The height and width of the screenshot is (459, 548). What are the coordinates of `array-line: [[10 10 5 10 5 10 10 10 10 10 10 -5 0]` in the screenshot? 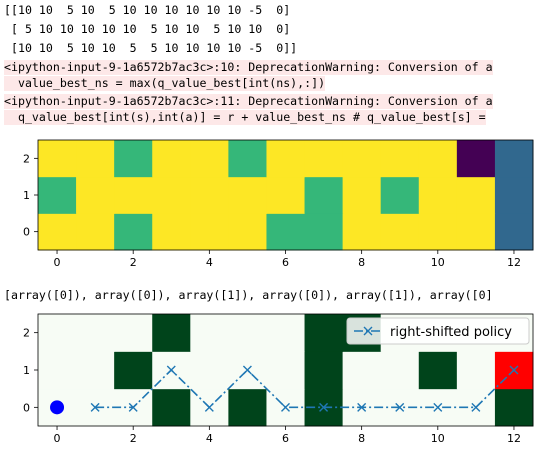 It's located at (147, 10).